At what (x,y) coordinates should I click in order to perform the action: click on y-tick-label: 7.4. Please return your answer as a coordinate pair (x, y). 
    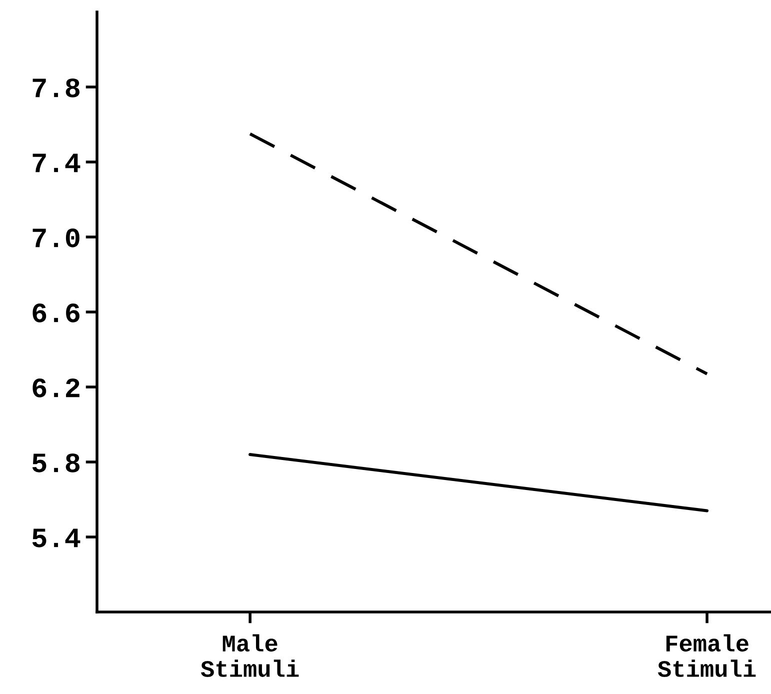
    Looking at the image, I should click on (56, 163).